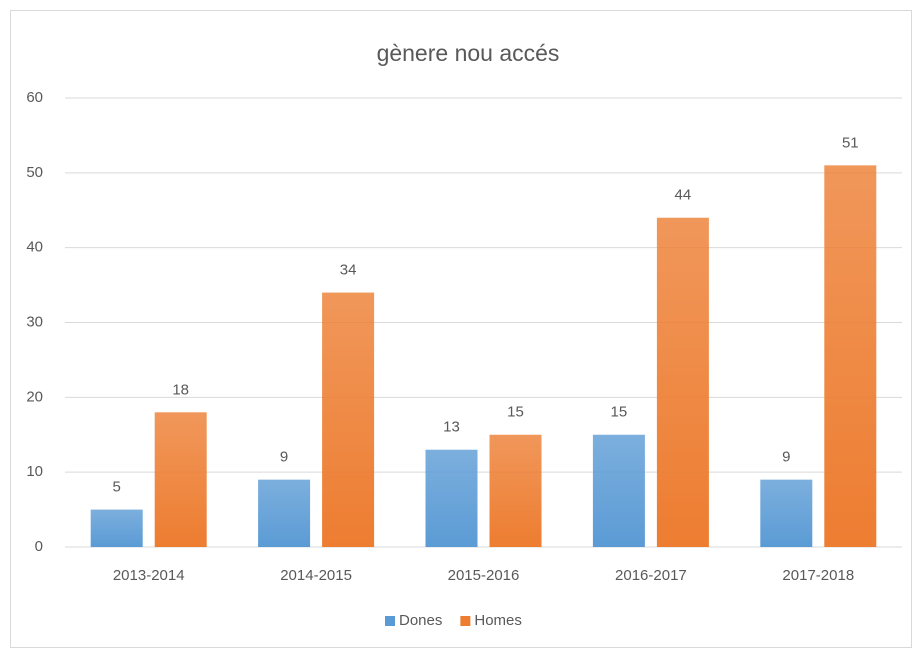  I want to click on legend-label: Dones, so click(420, 620).